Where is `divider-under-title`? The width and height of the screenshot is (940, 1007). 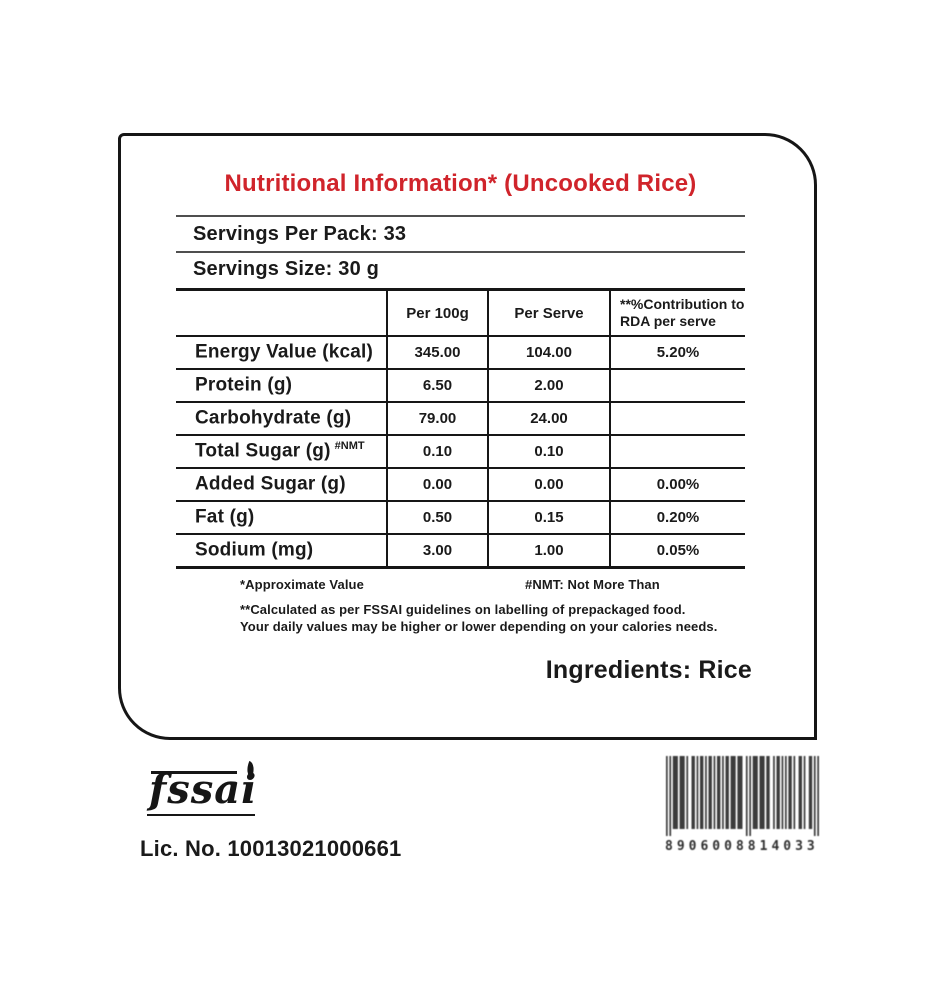
divider-under-title is located at coordinates (460, 216).